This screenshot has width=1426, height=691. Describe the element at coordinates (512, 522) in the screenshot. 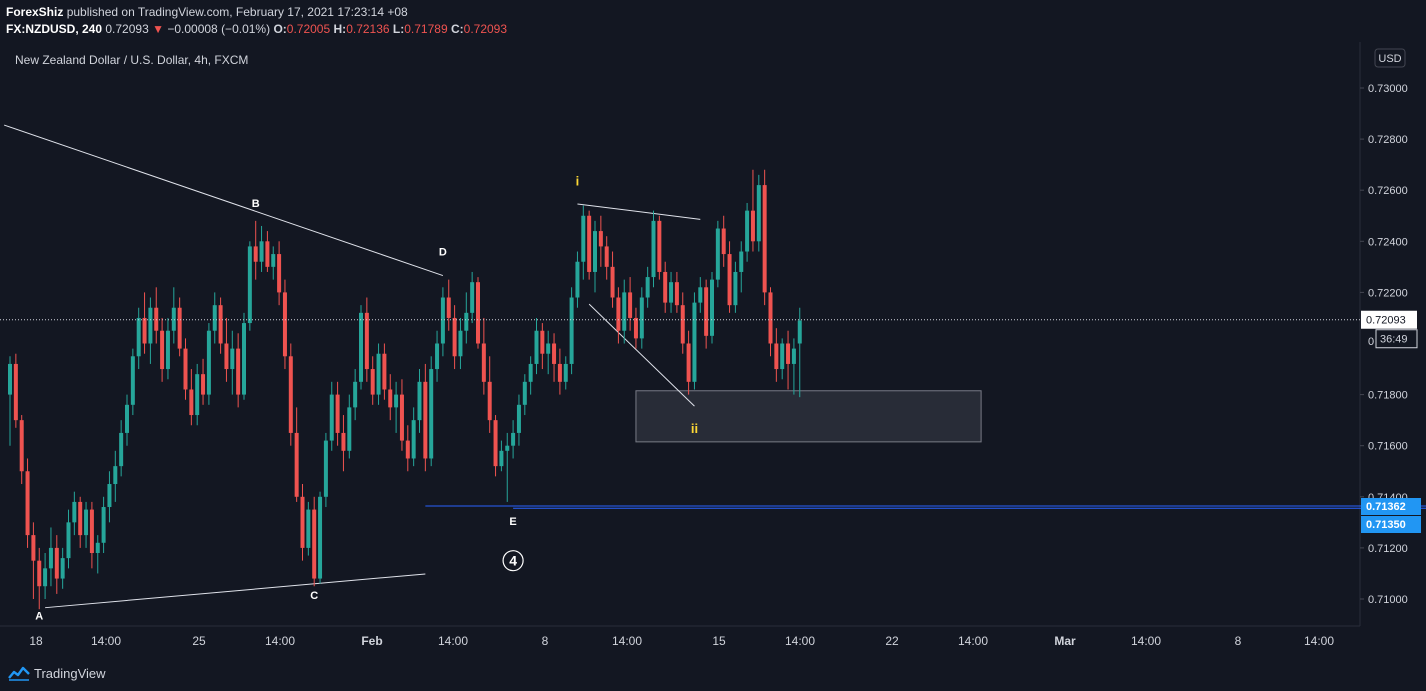

I see `wave-label: E` at that location.